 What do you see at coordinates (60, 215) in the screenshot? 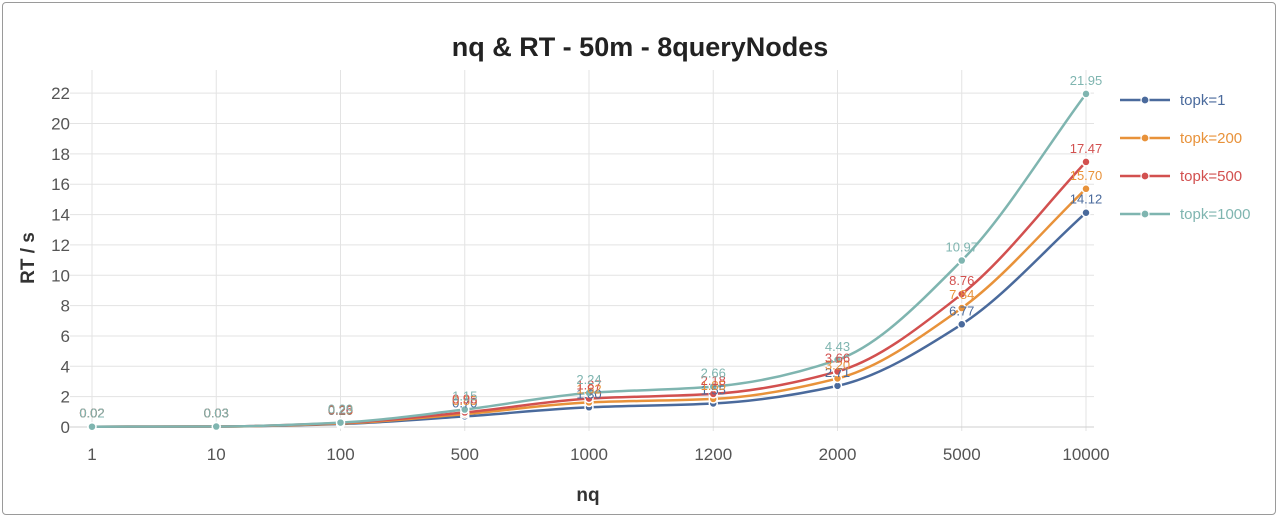
I see `y-tick-label: 14` at bounding box center [60, 215].